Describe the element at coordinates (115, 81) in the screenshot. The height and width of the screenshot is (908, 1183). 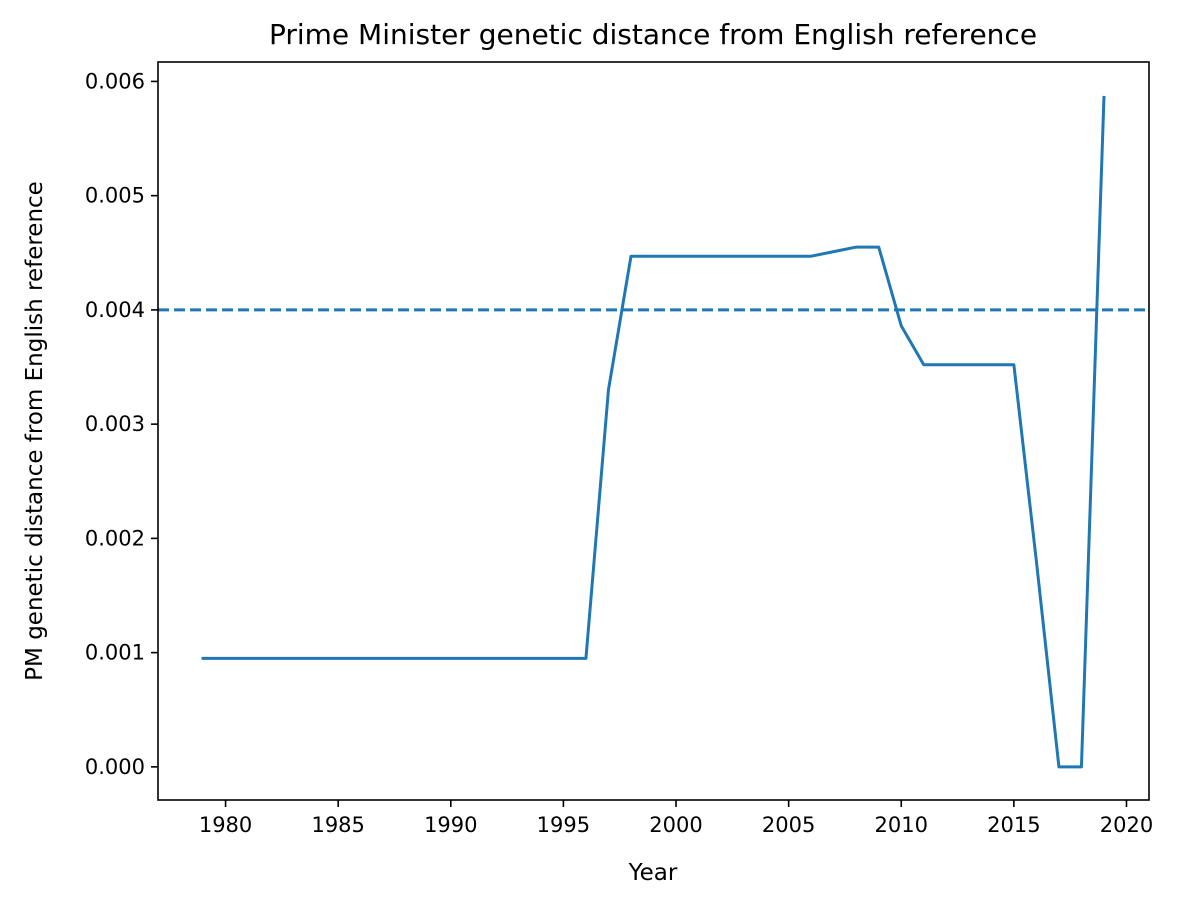
I see `y-tick-label: 0.006` at that location.